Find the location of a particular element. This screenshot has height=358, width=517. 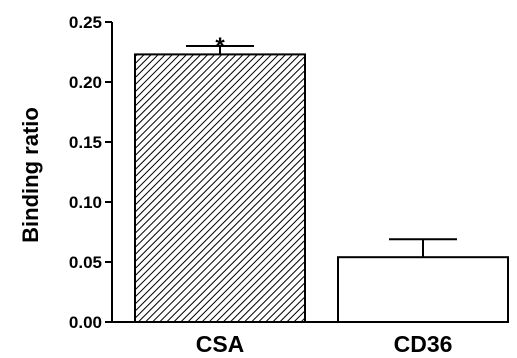

y-tick-label: 0.10 is located at coordinates (85, 202).